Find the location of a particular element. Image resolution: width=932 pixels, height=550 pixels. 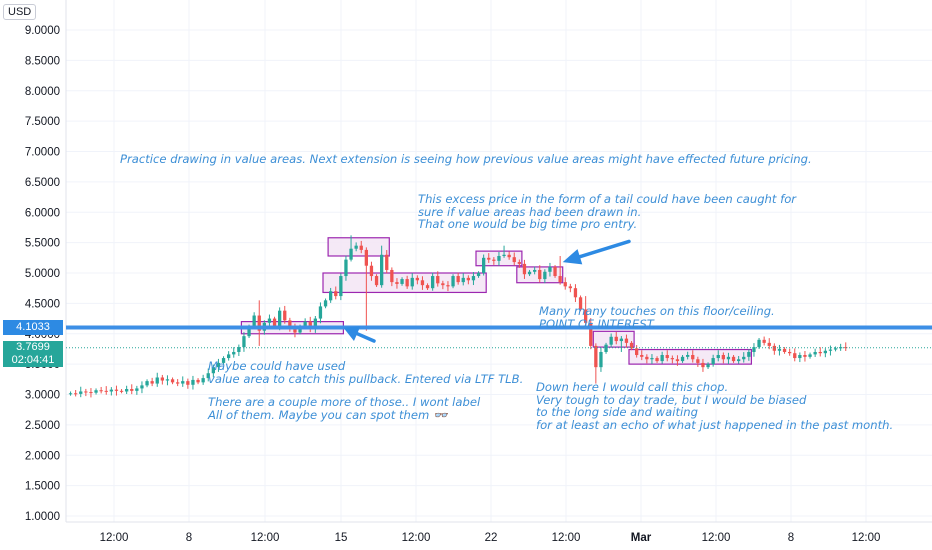

y-tick-label: 6.0000 is located at coordinates (42, 213).